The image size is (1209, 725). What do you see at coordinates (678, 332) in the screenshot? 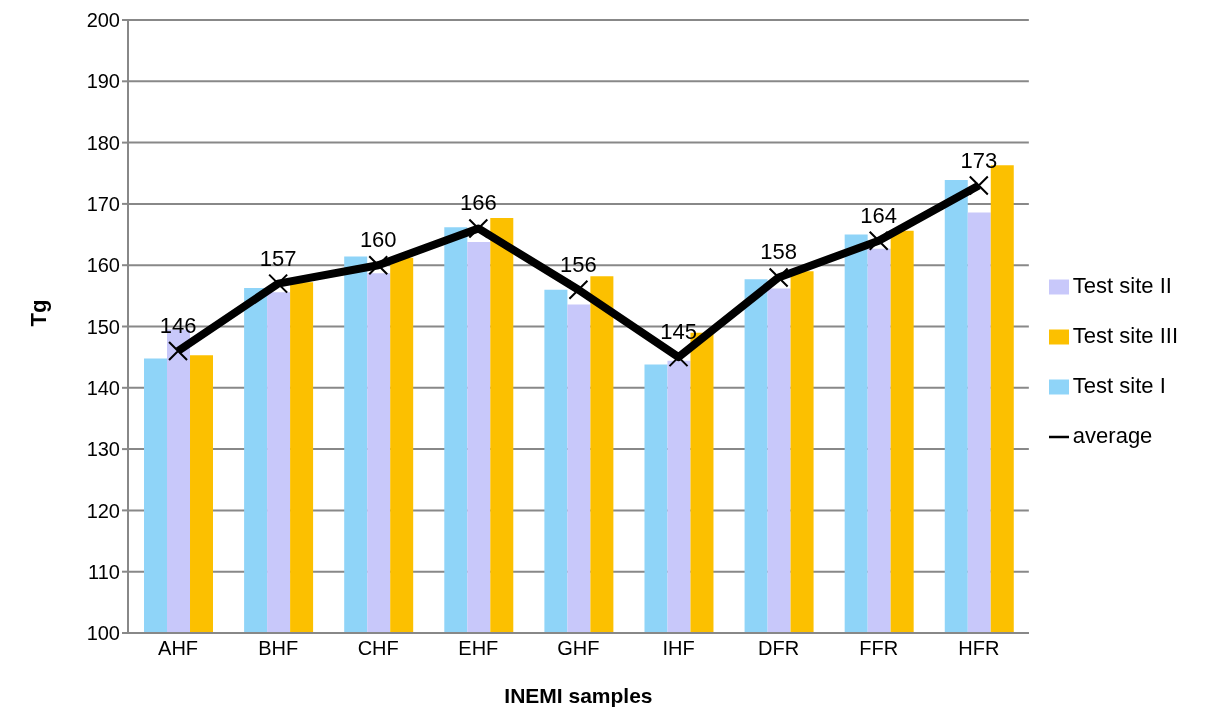
I see `data-label: 145` at bounding box center [678, 332].